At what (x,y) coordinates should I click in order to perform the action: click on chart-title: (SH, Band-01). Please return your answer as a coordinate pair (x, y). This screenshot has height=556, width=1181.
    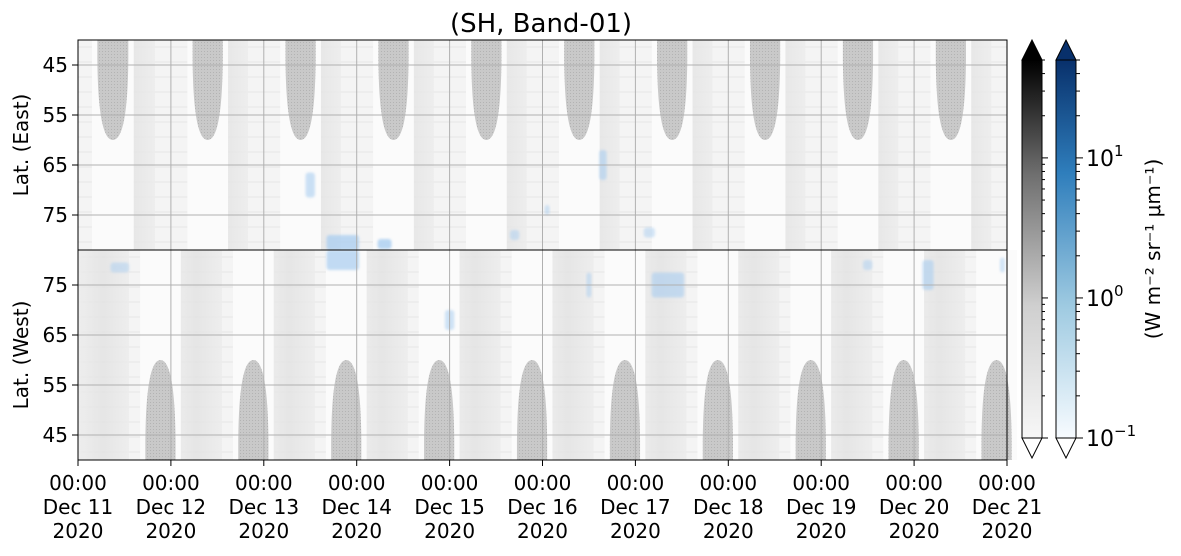
    Looking at the image, I should click on (541, 24).